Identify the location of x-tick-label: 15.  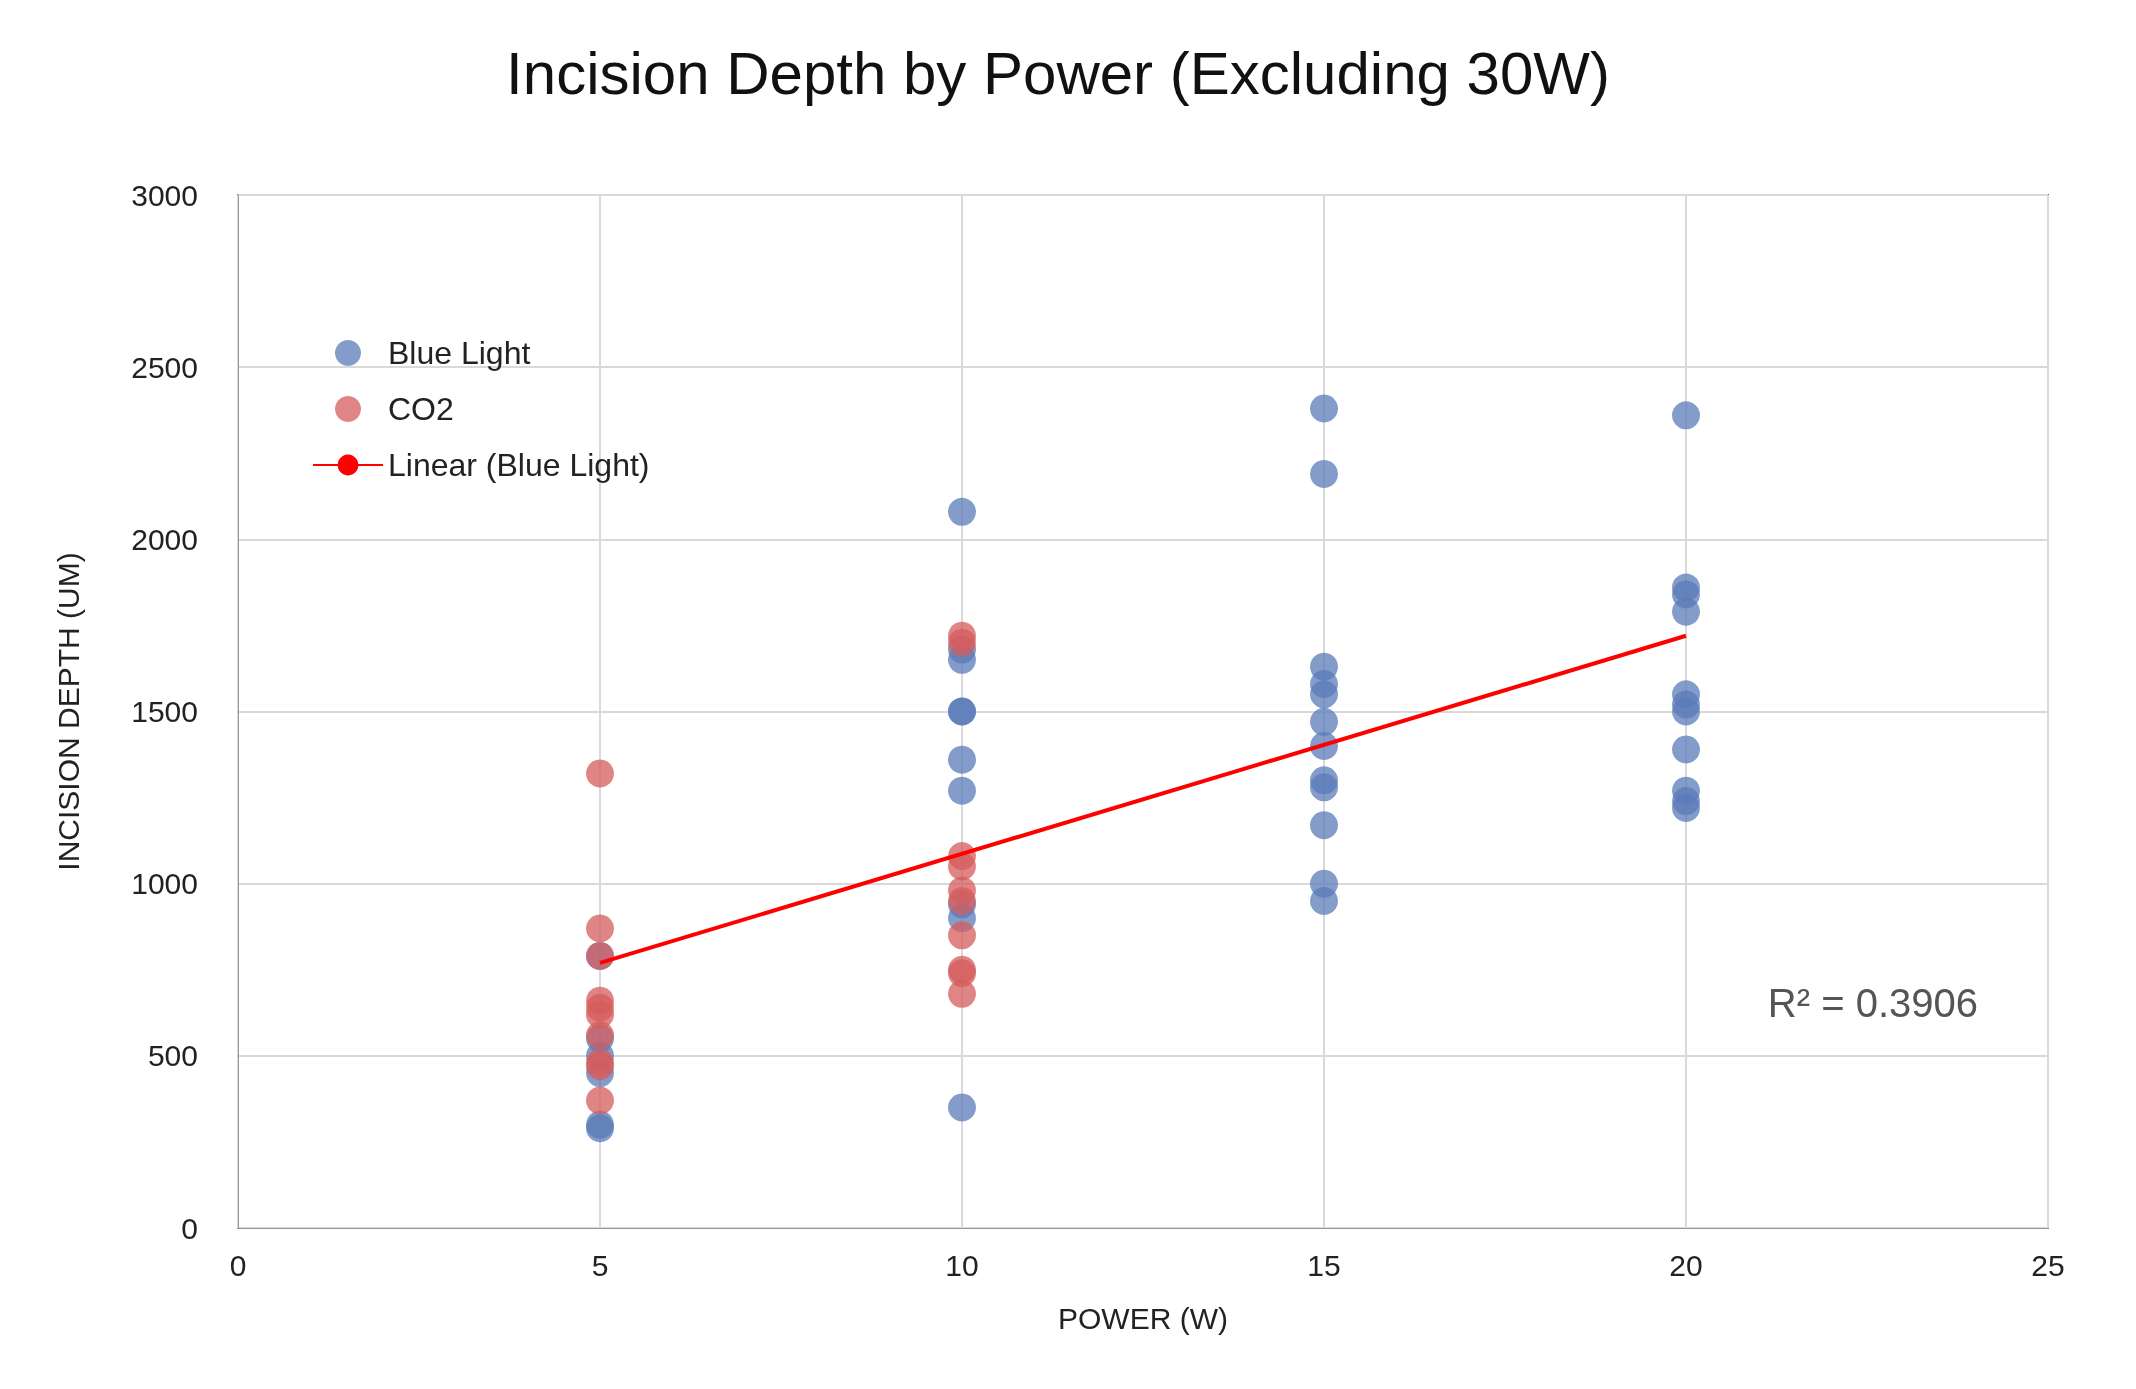
(1324, 1265).